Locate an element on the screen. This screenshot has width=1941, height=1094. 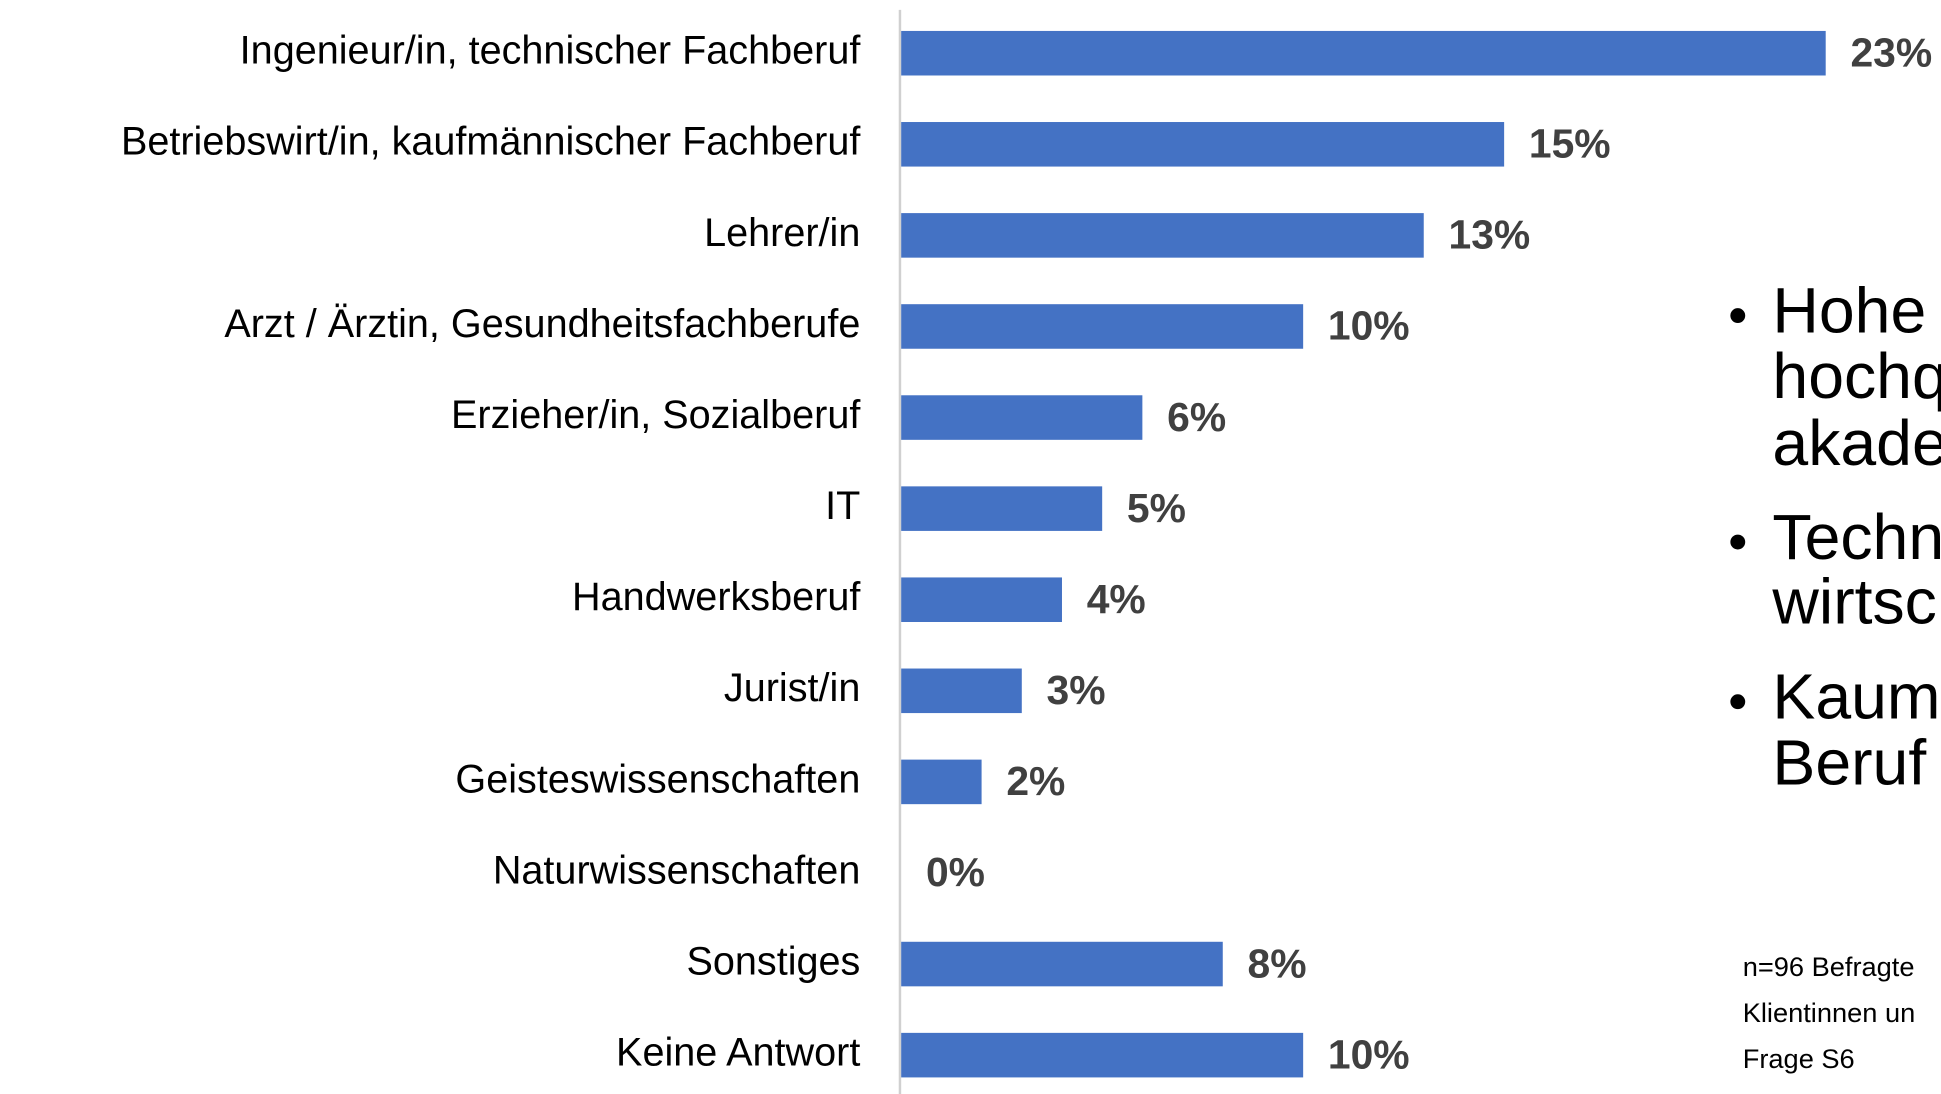
category-label: Ingenieur/in, technischer Fachberuf is located at coordinates (551, 51).